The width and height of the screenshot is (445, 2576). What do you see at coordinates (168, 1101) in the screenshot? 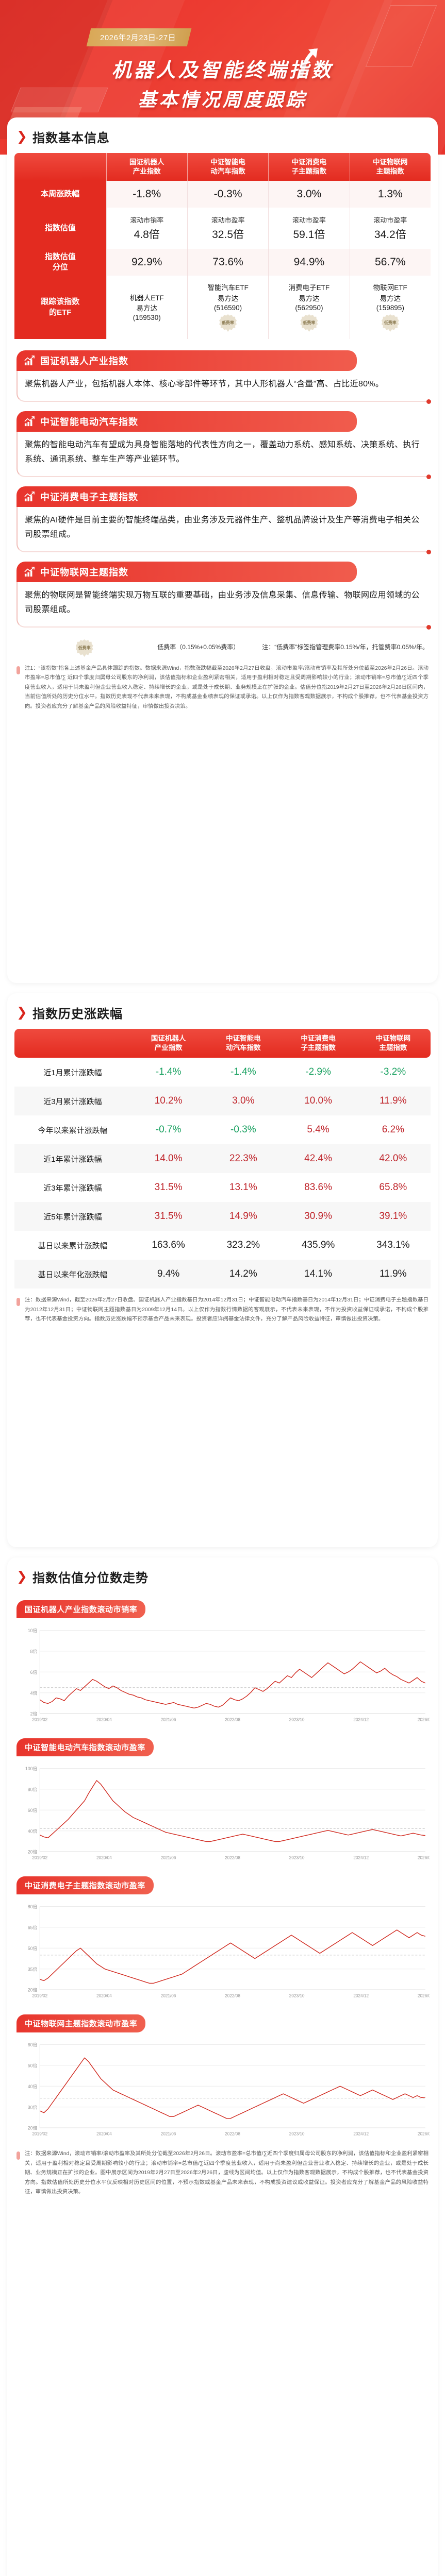
I see `table-cell: 10.2%` at bounding box center [168, 1101].